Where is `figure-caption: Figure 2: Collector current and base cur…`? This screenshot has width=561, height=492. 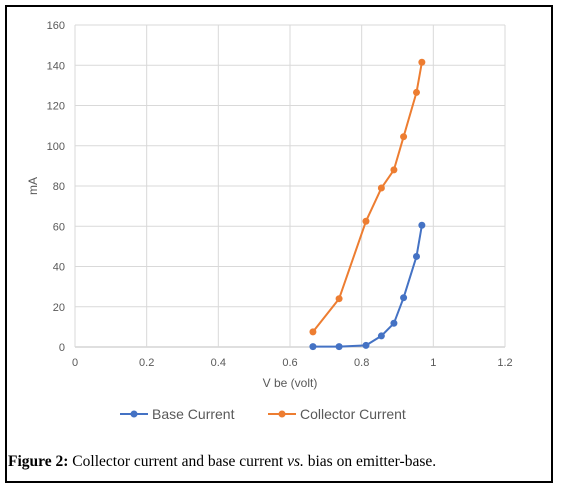 figure-caption: Figure 2: Collector current and base cur… is located at coordinates (278, 462).